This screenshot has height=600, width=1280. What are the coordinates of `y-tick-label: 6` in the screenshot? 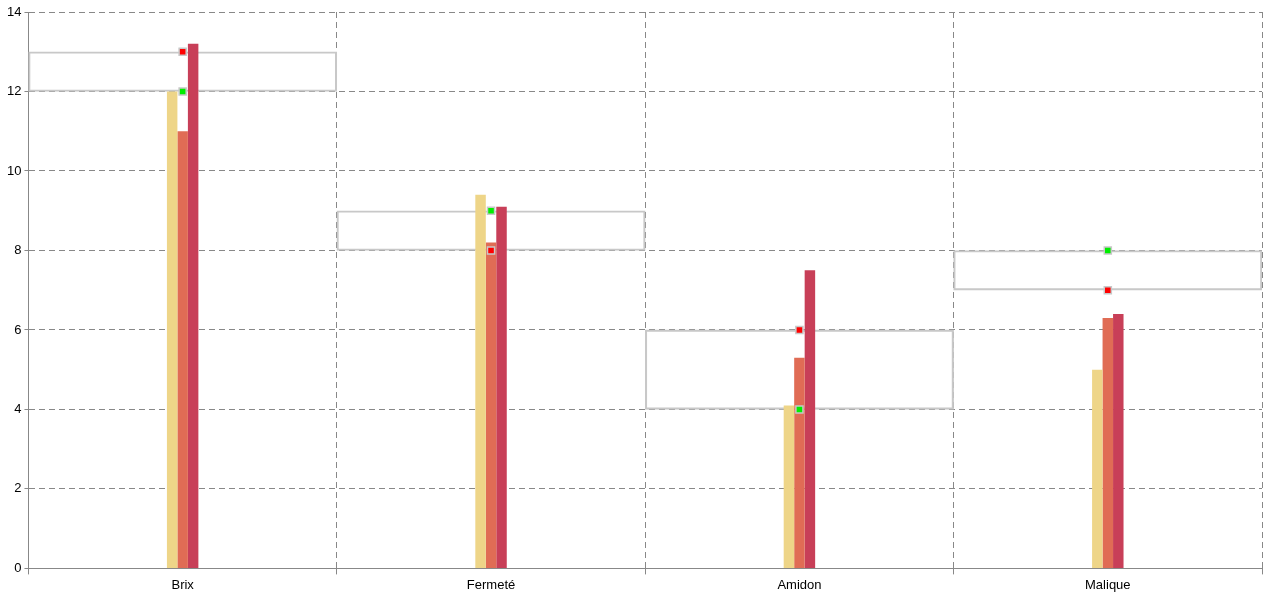 It's located at (18, 329).